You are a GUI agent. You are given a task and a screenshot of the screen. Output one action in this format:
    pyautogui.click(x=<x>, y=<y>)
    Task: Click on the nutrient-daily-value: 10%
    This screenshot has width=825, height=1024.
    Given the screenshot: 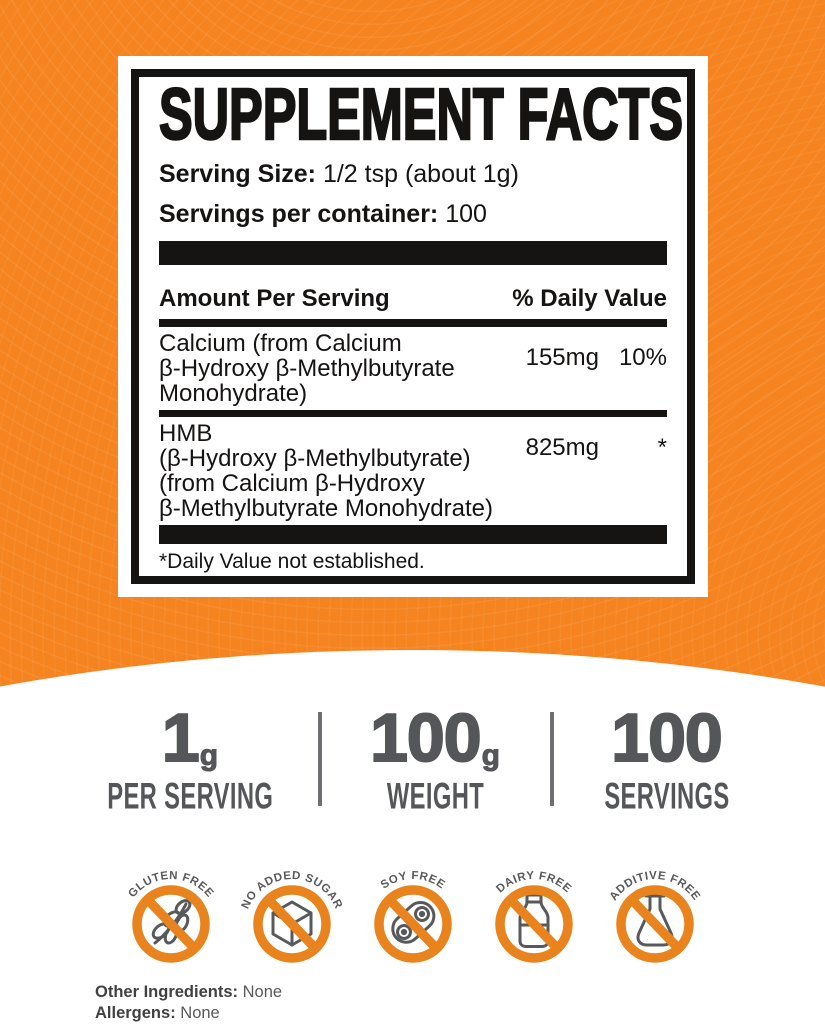 What is the action you would take?
    pyautogui.click(x=642, y=357)
    